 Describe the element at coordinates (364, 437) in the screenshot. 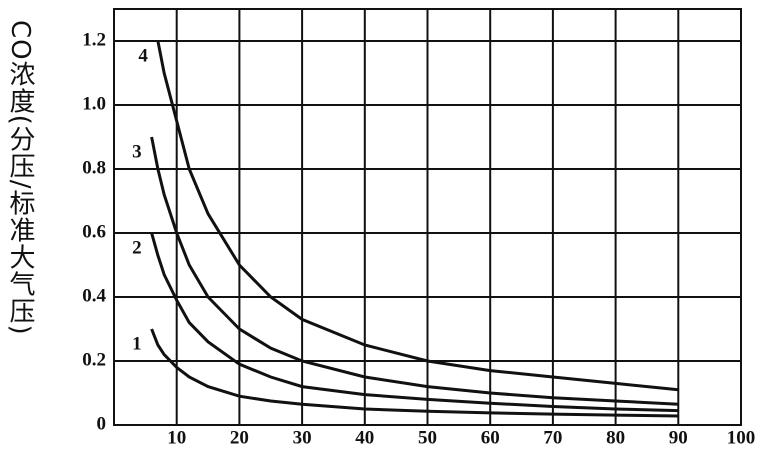

I see `x-tick-label: 40` at that location.